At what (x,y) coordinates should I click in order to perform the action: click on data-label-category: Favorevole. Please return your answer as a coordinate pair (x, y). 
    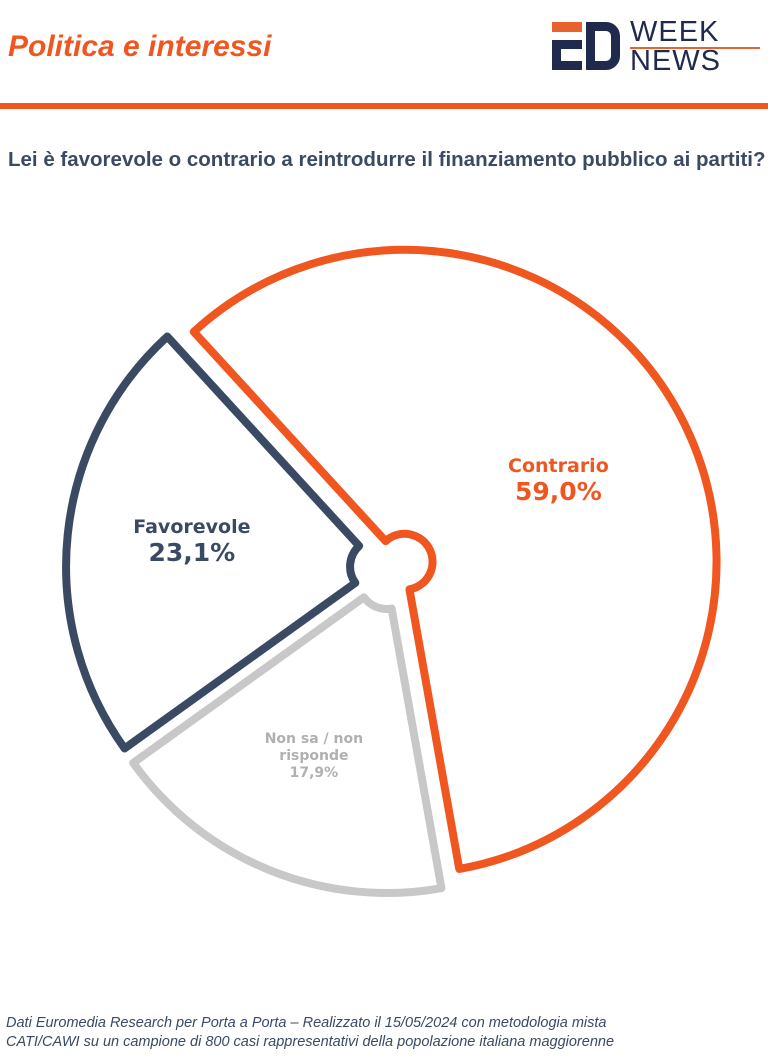
    Looking at the image, I should click on (191, 527).